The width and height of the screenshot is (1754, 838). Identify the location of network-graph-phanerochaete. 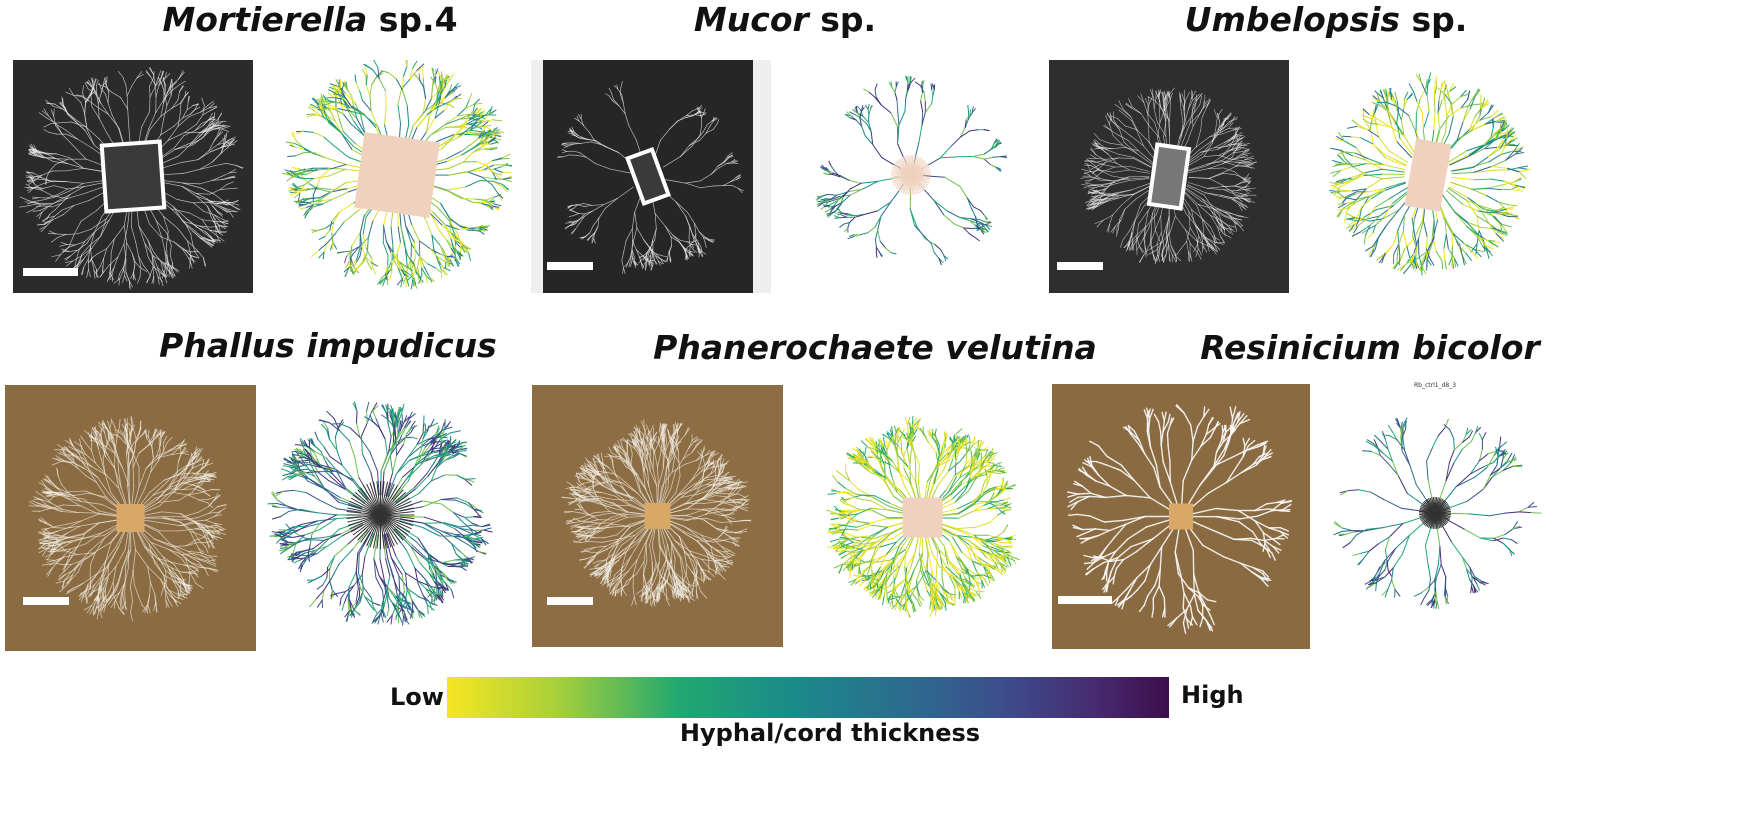
(922, 517).